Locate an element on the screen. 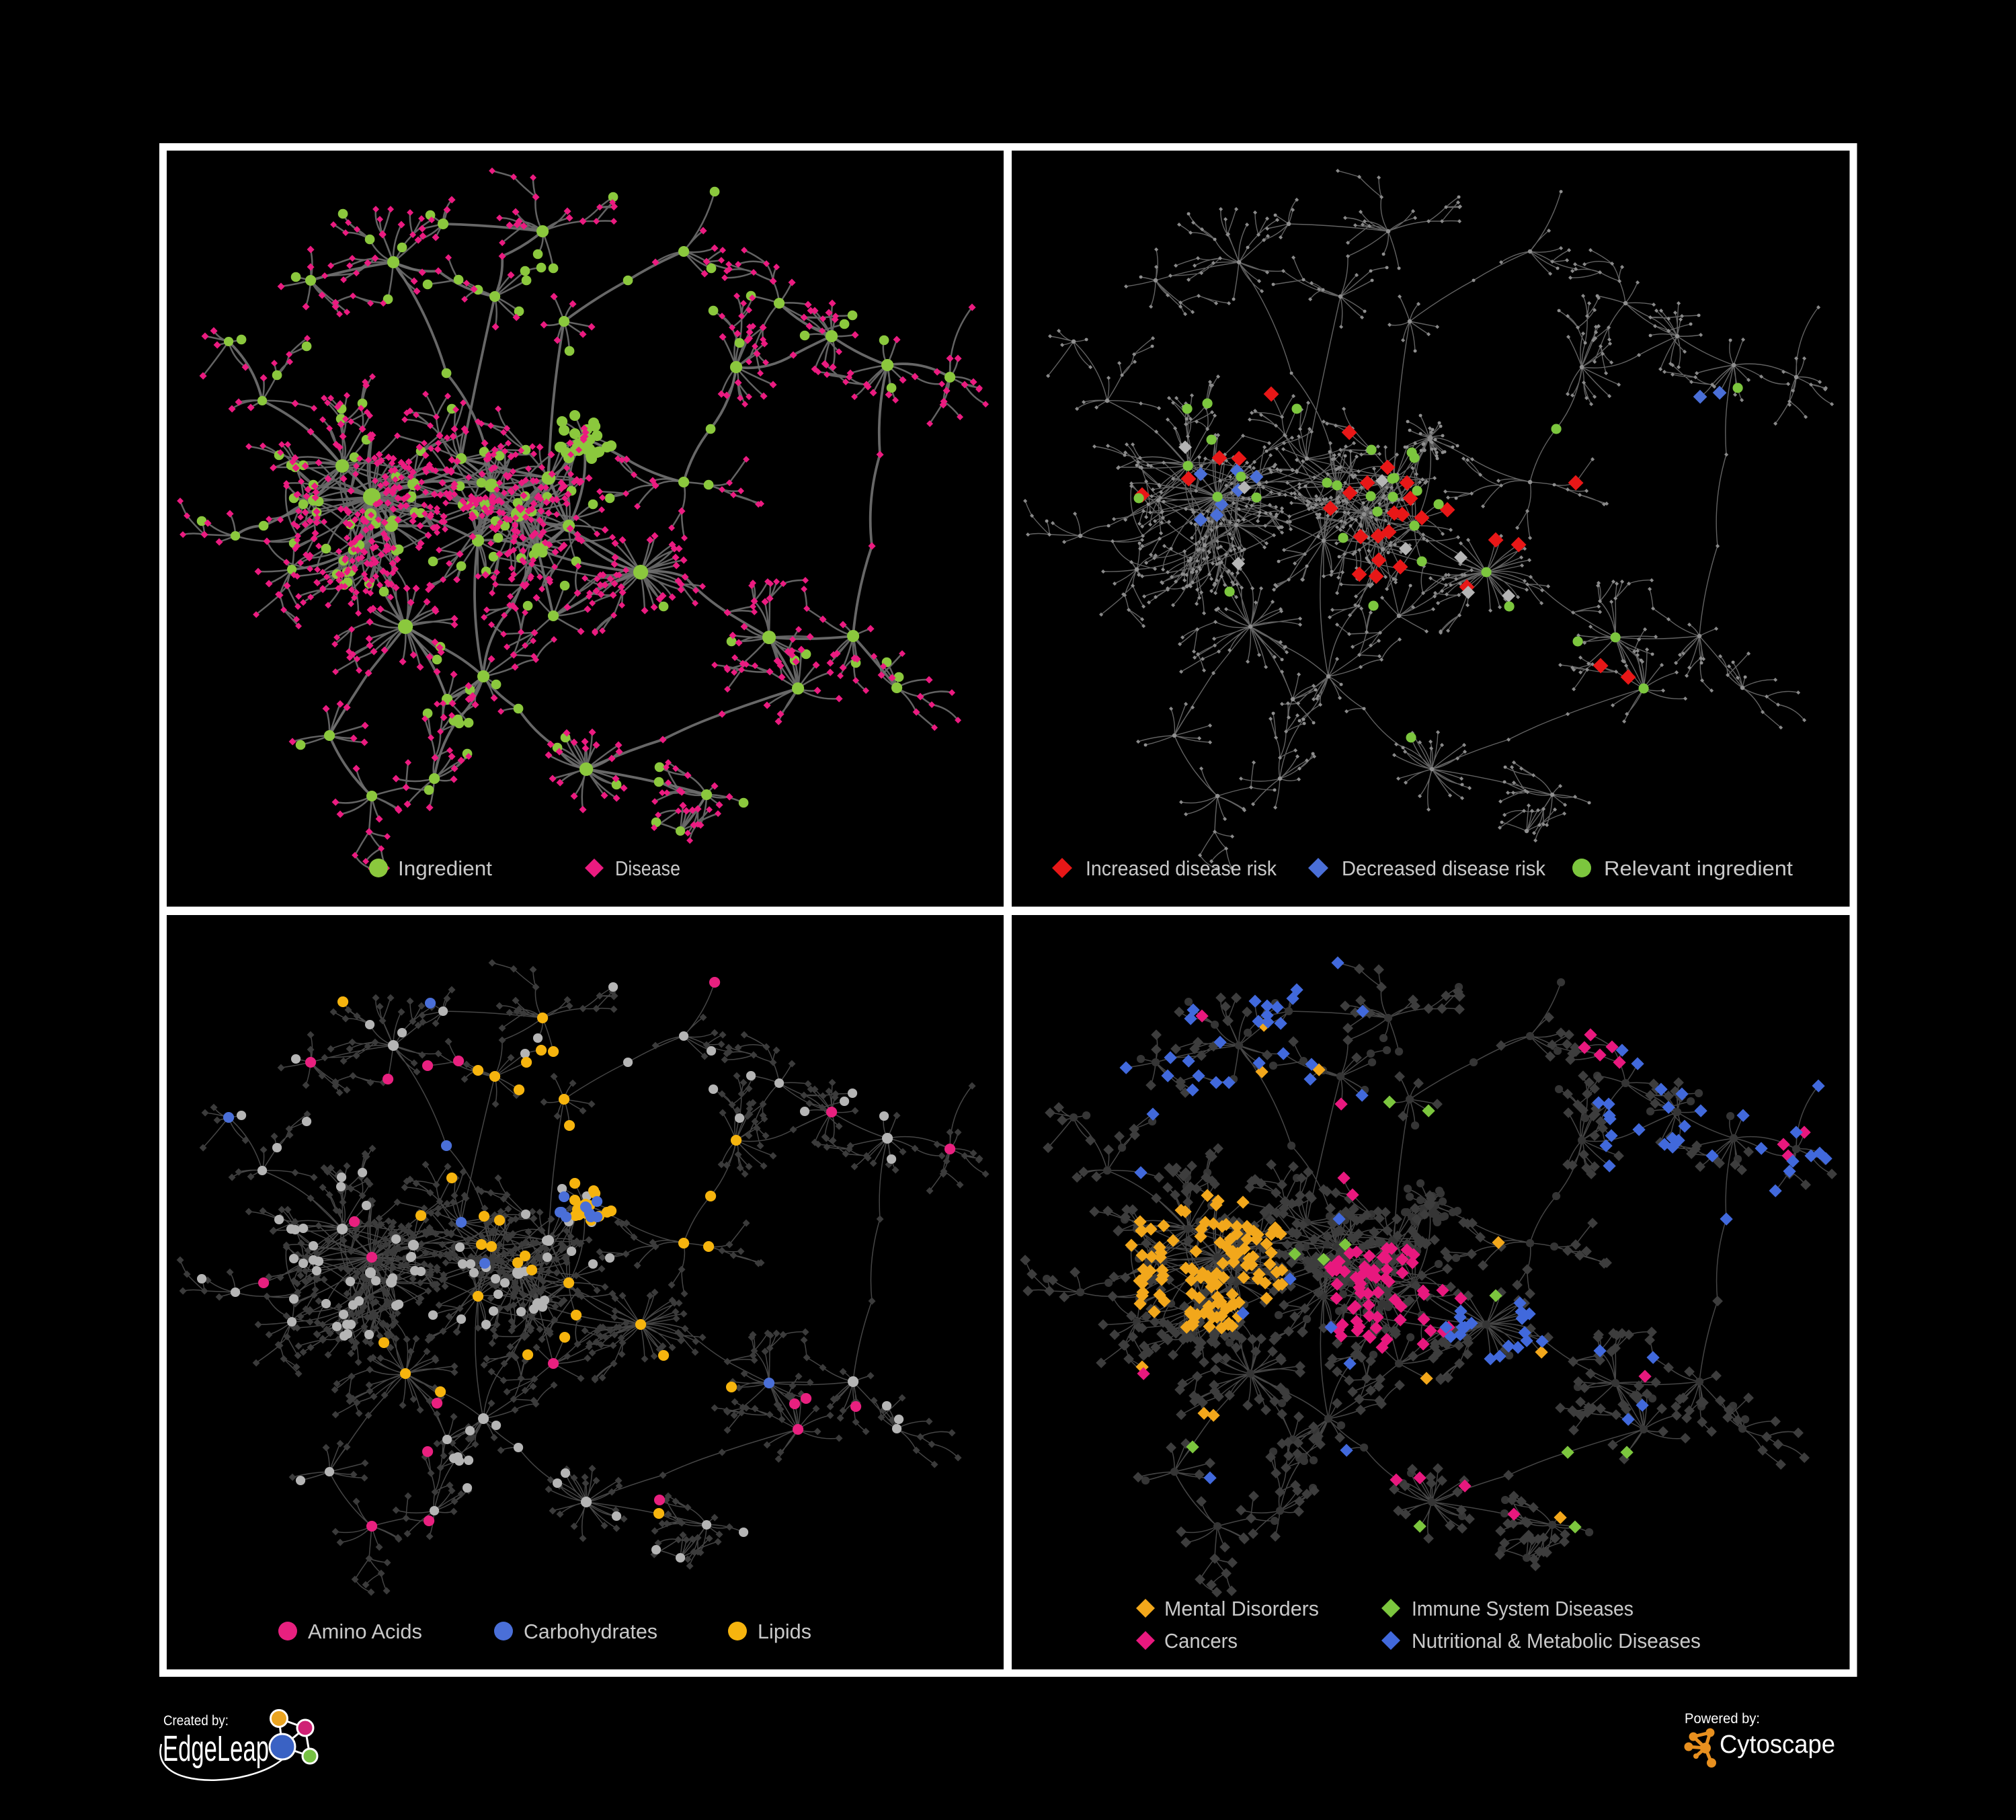 This screenshot has height=1820, width=2016. svg-text: Powered by: is located at coordinates (1722, 1719).